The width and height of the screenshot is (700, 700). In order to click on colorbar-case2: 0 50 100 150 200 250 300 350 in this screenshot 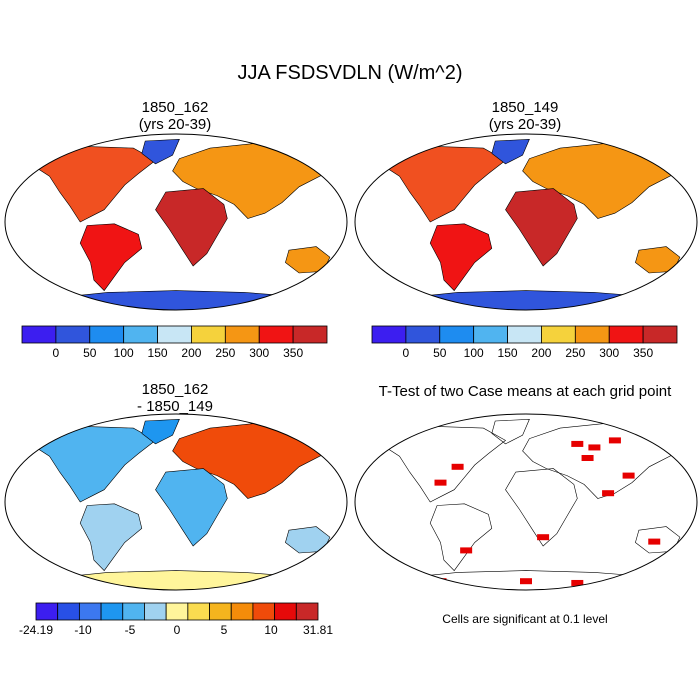, I will do `click(524, 342)`.